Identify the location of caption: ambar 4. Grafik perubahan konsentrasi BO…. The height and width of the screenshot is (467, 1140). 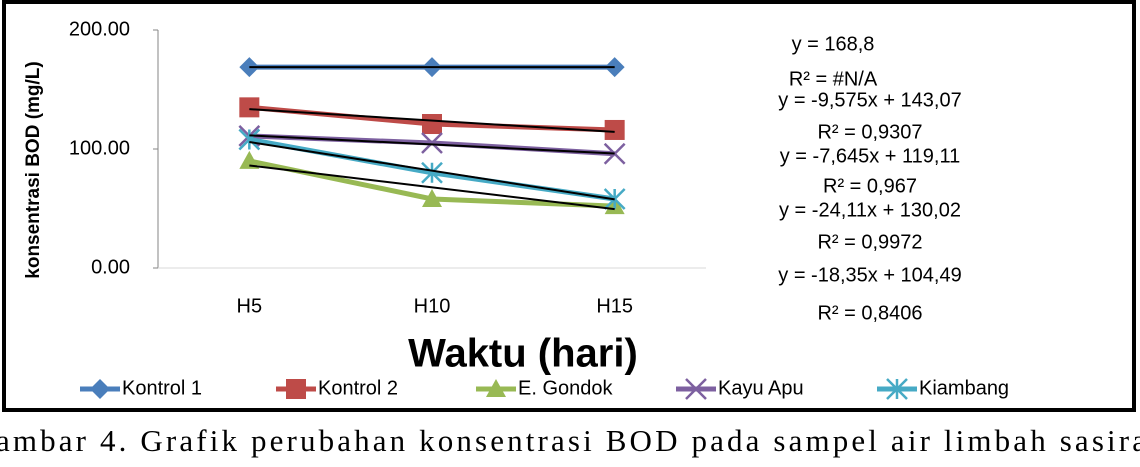
(570, 440).